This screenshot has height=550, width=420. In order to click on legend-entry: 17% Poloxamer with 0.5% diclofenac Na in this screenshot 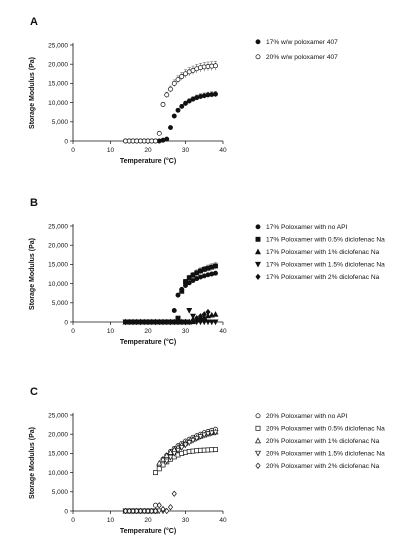, I will do `click(325, 240)`.